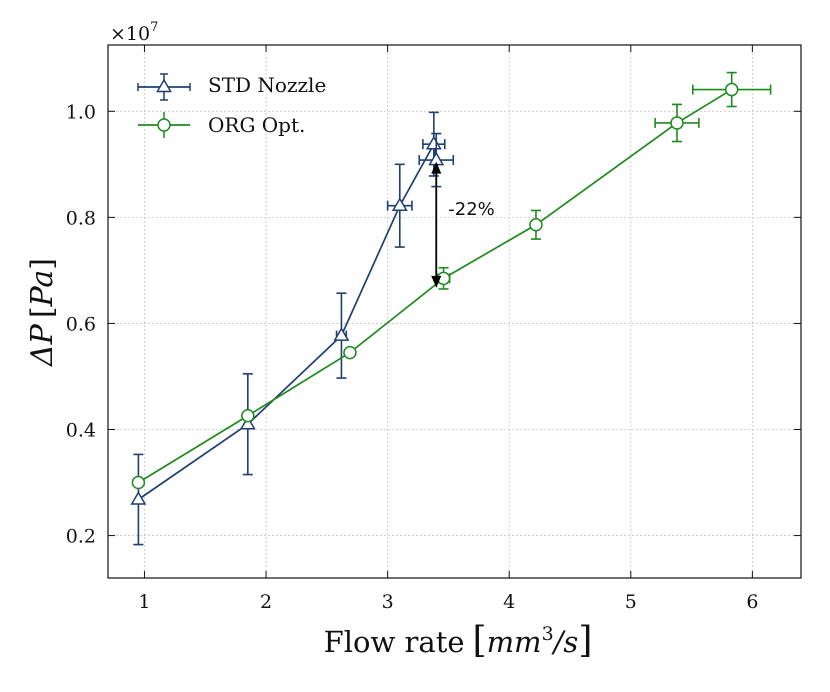  Describe the element at coordinates (436, 167) in the screenshot. I see `annotation-arrow-head-up` at that location.